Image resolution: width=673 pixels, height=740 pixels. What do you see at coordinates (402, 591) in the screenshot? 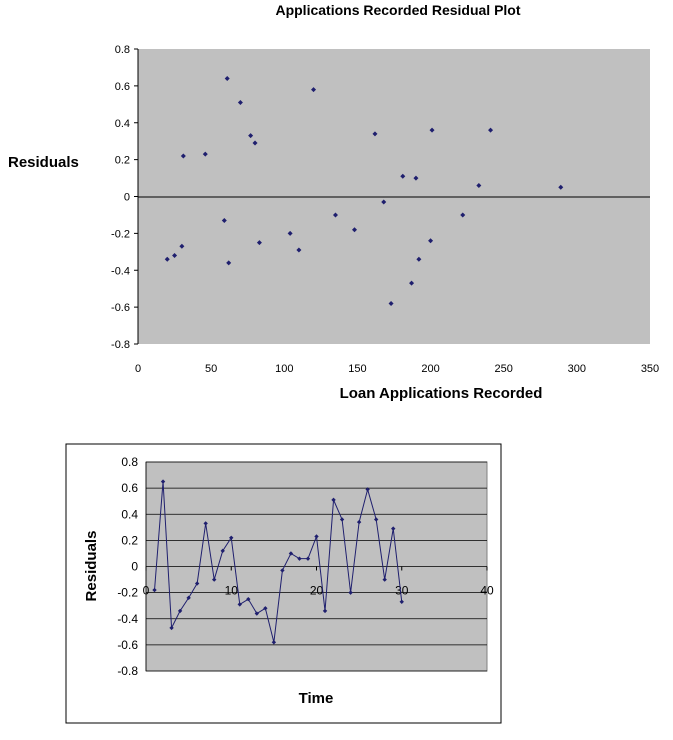
I see `x-tick-label: 30` at bounding box center [402, 591].